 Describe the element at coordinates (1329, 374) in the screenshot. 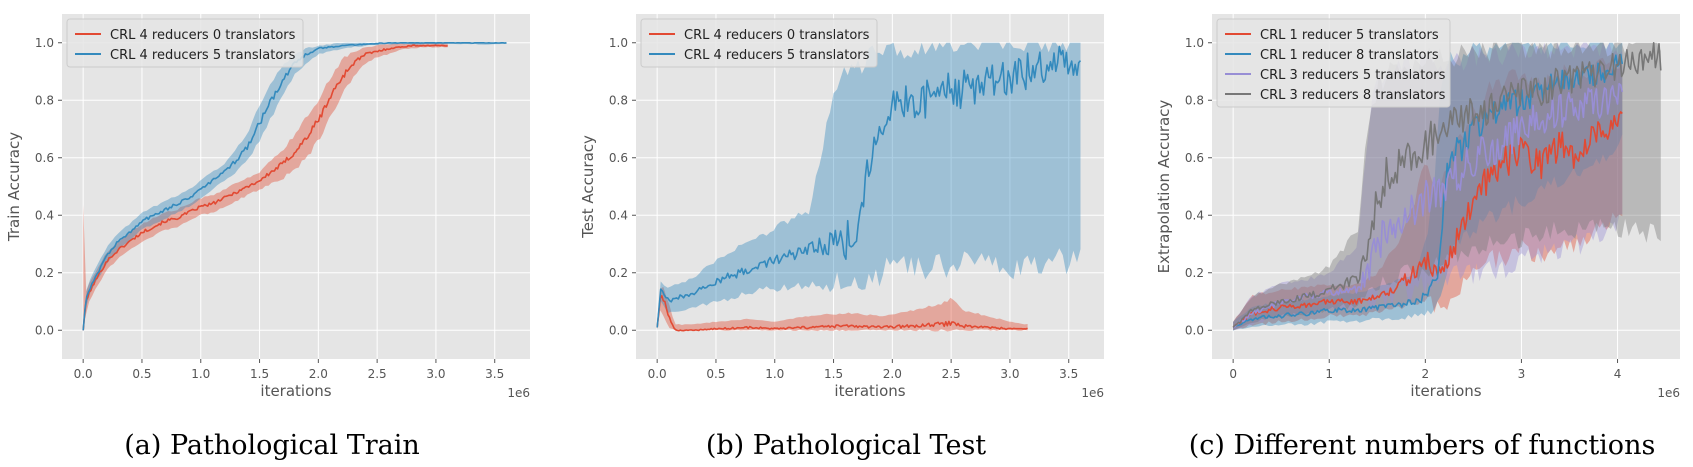

I see `x-tick-label: 1` at that location.